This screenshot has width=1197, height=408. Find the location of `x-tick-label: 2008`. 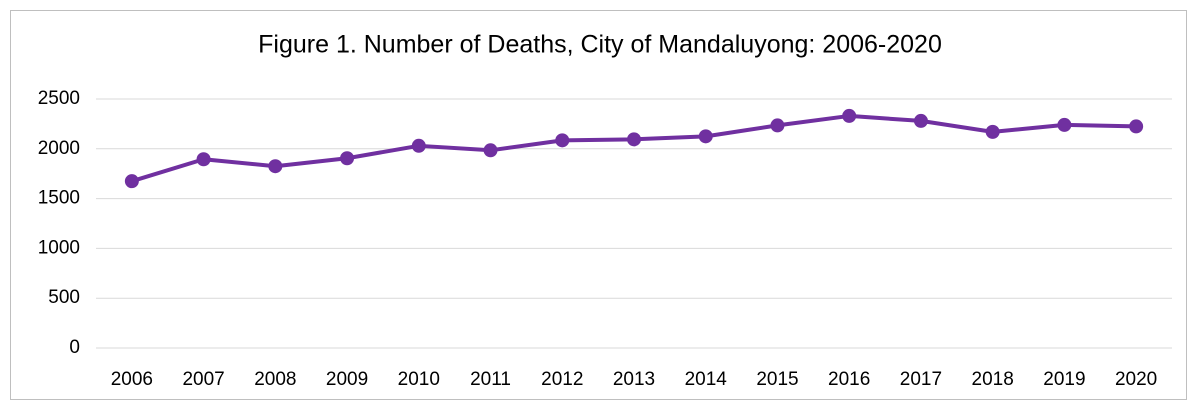

x-tick-label: 2008 is located at coordinates (275, 379).